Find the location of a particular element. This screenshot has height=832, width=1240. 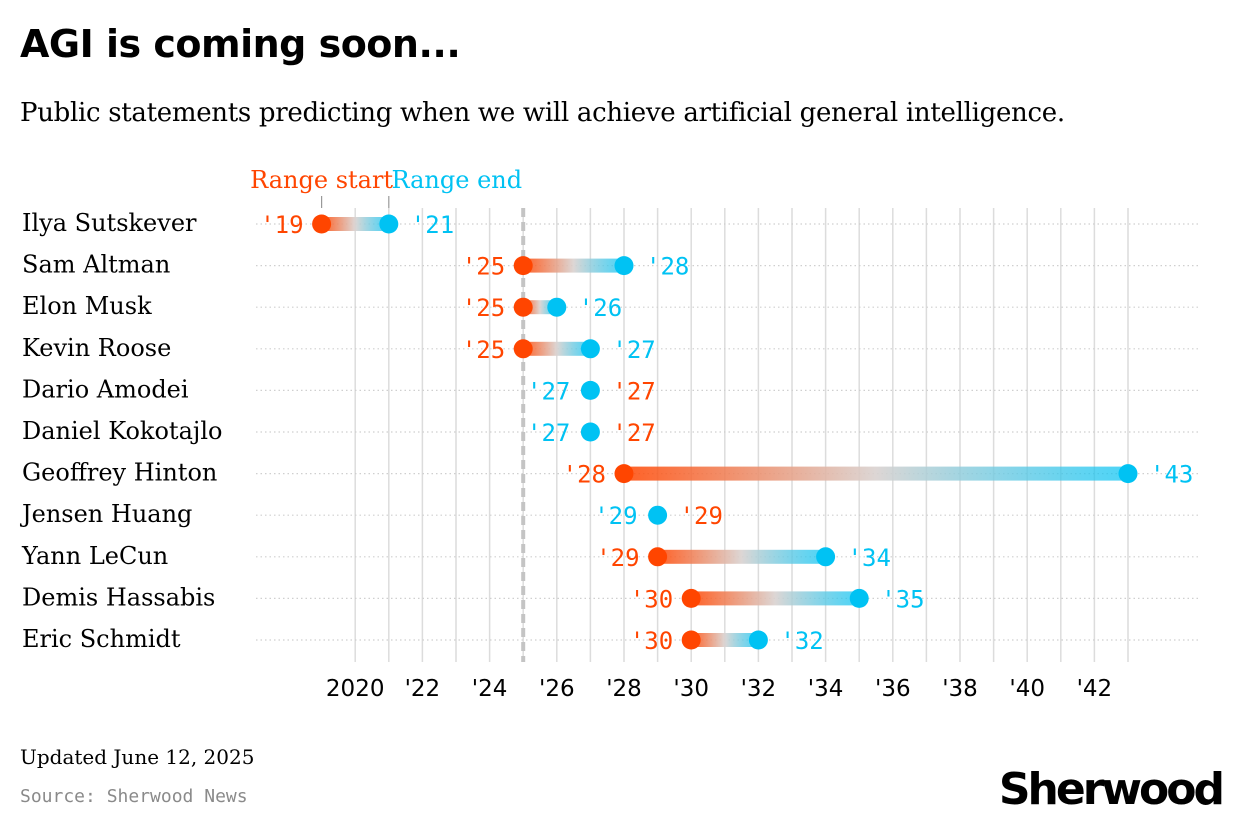

range-end-label: '43 is located at coordinates (1171, 475).